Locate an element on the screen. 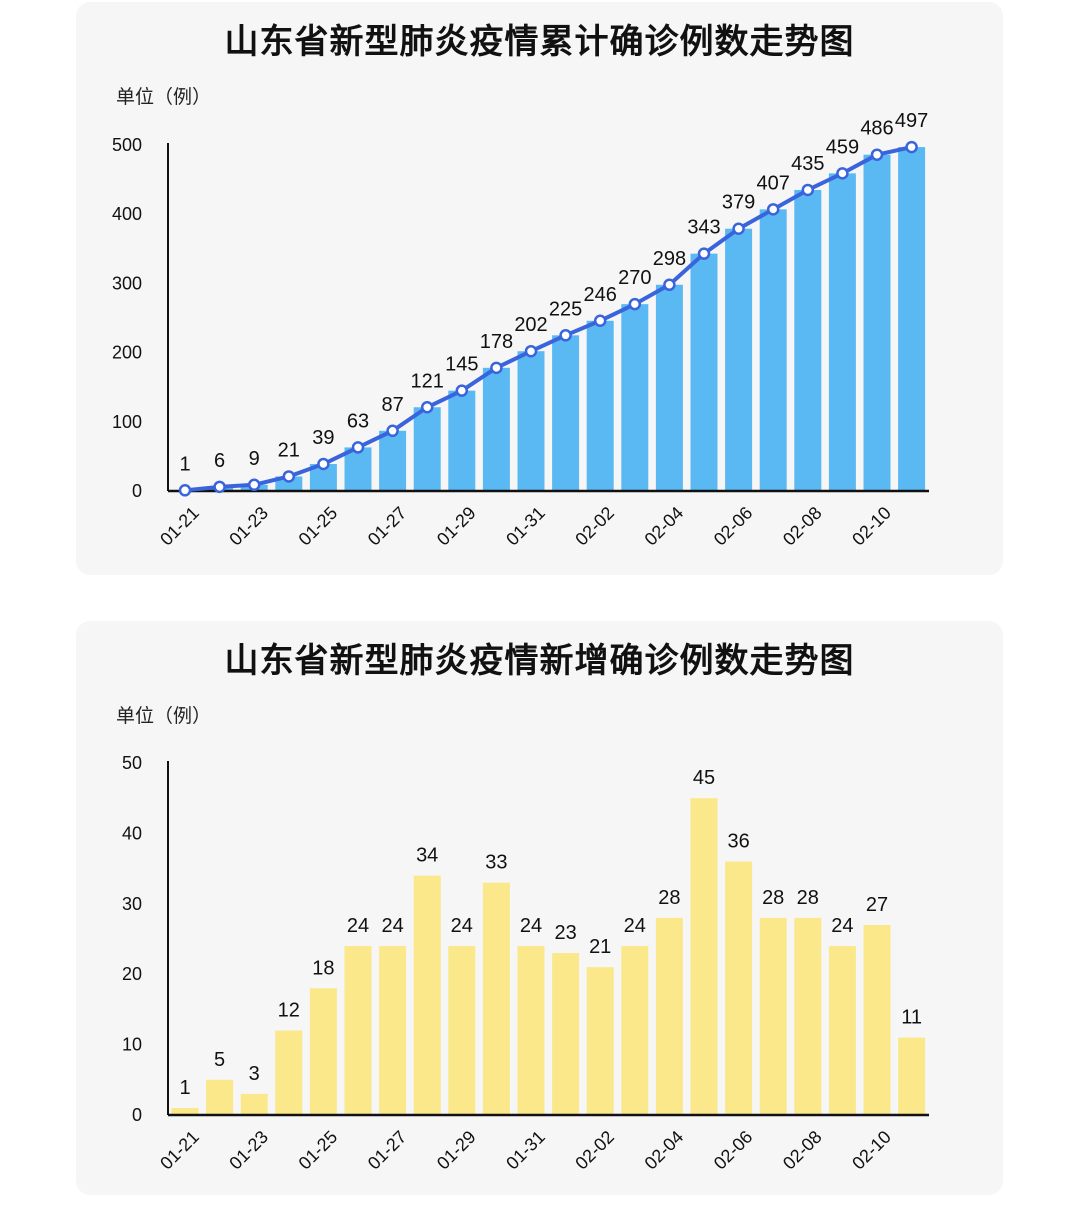 This screenshot has width=1080, height=1218. y-tick-label: 300 is located at coordinates (127, 283).